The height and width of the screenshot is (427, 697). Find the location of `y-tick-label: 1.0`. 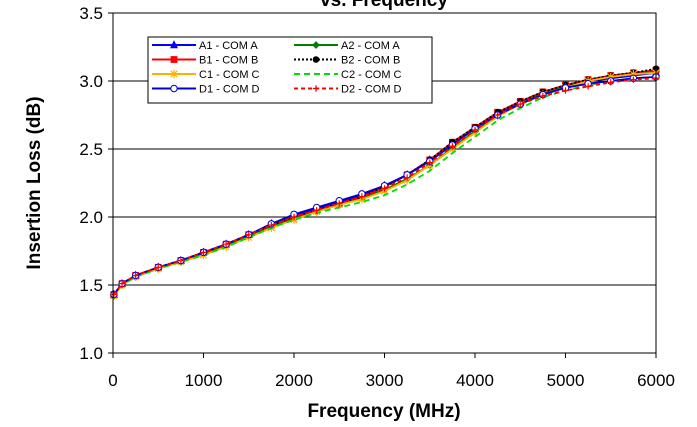

y-tick-label: 1.0 is located at coordinates (91, 353).